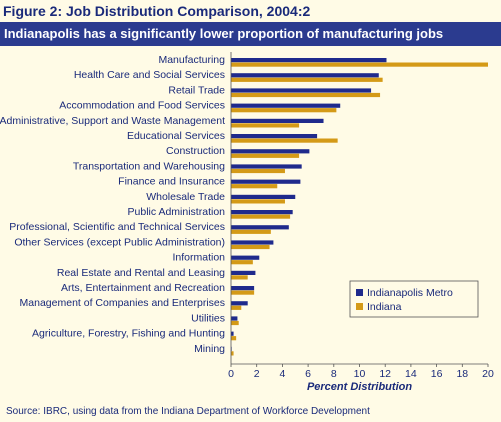 Image resolution: width=501 pixels, height=422 pixels. I want to click on bar-indiana-utilities, so click(235, 323).